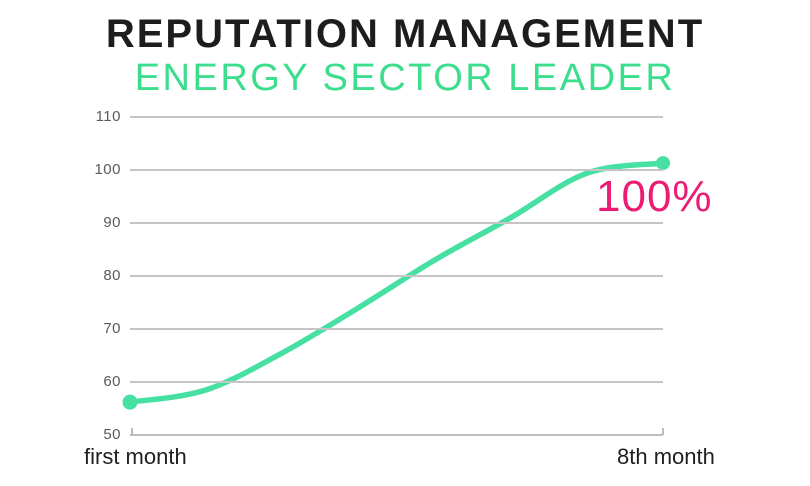 The image size is (810, 486). What do you see at coordinates (132, 431) in the screenshot?
I see `baseline-end-tick-left` at bounding box center [132, 431].